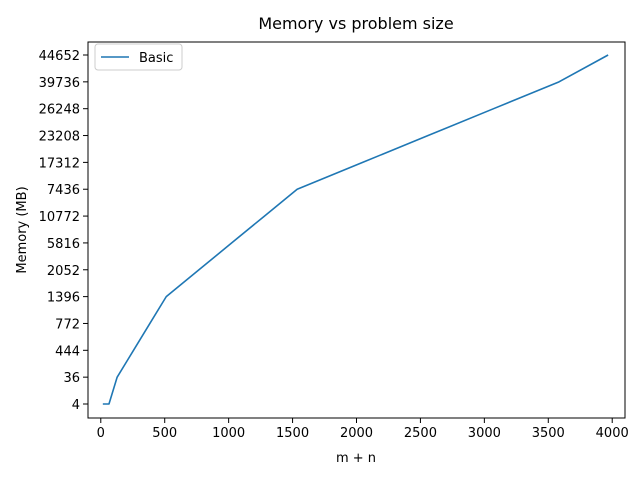  What do you see at coordinates (292, 433) in the screenshot?
I see `x-tick-label: 1500` at bounding box center [292, 433].